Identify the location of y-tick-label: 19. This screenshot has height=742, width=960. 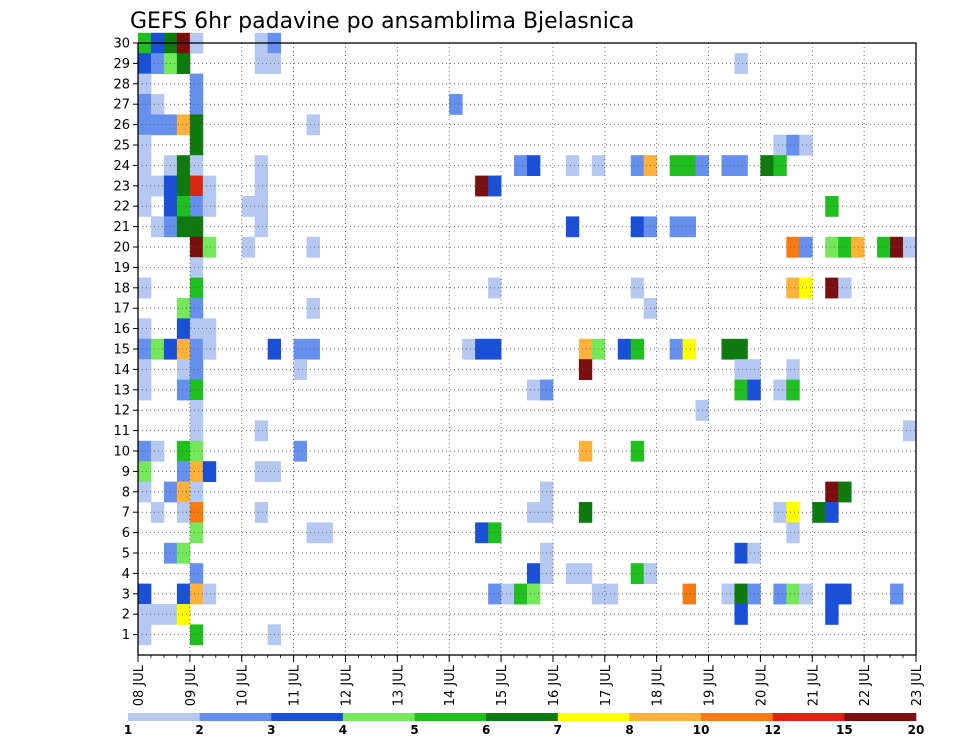
(121, 268).